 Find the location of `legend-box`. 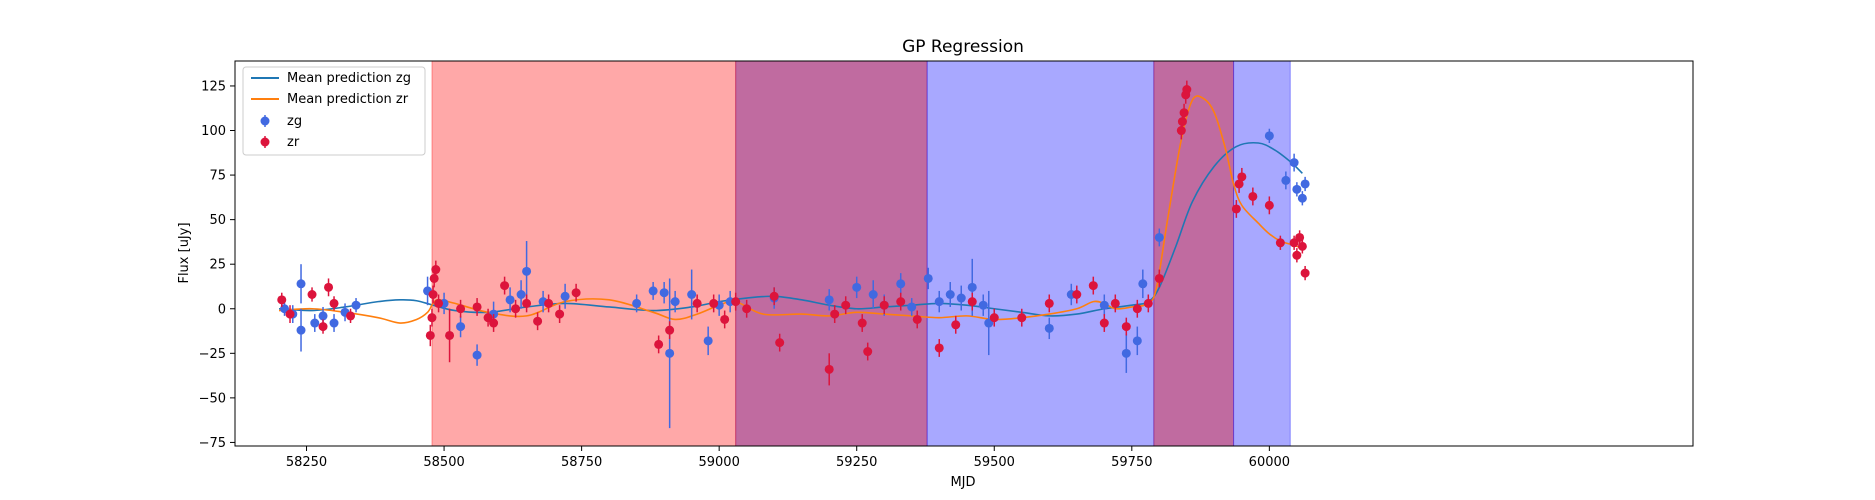

legend-box is located at coordinates (334, 111).